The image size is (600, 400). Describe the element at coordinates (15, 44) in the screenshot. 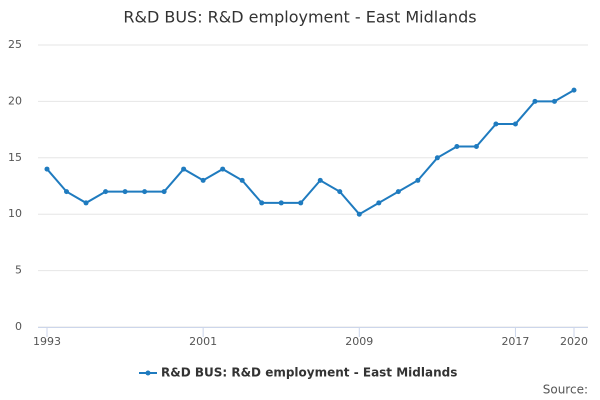

I see `y-tick-label: 25` at that location.